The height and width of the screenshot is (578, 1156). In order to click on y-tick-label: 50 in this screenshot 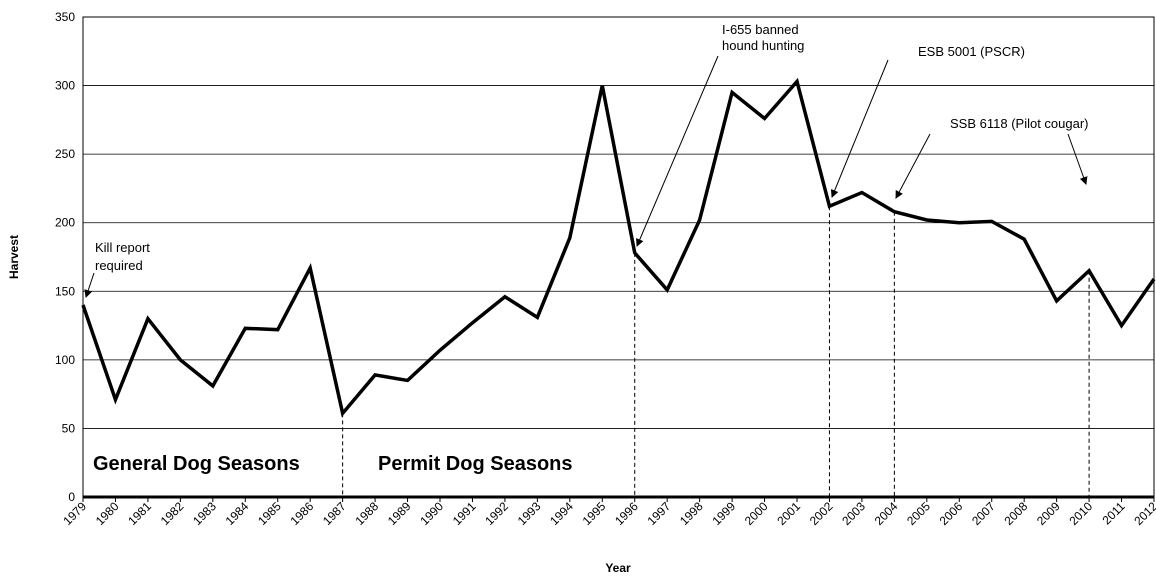, I will do `click(69, 428)`.